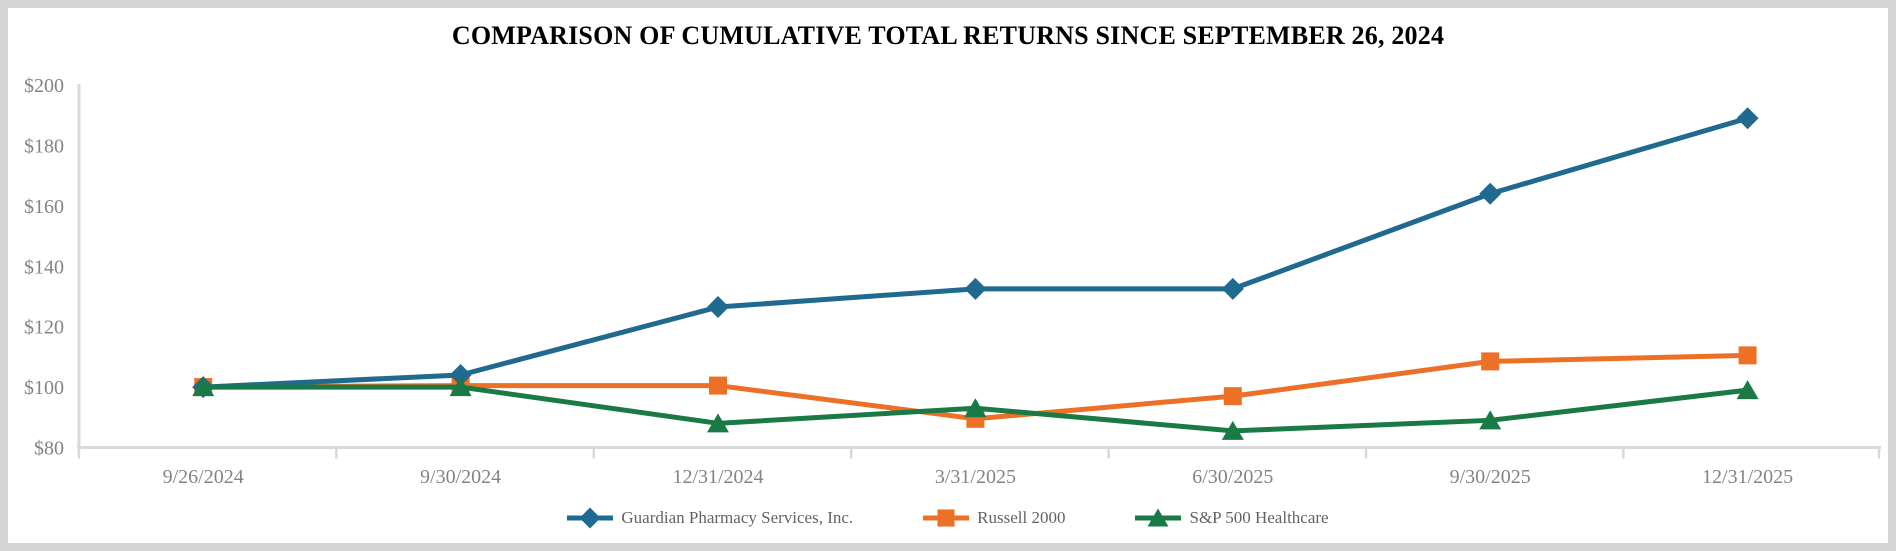 The image size is (1896, 551). I want to click on y-axis-label: $200, so click(44, 86).